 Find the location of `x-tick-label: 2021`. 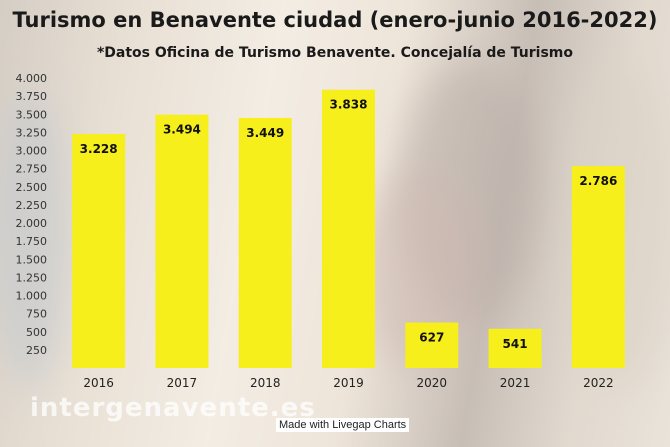

x-tick-label: 2021 is located at coordinates (515, 383).